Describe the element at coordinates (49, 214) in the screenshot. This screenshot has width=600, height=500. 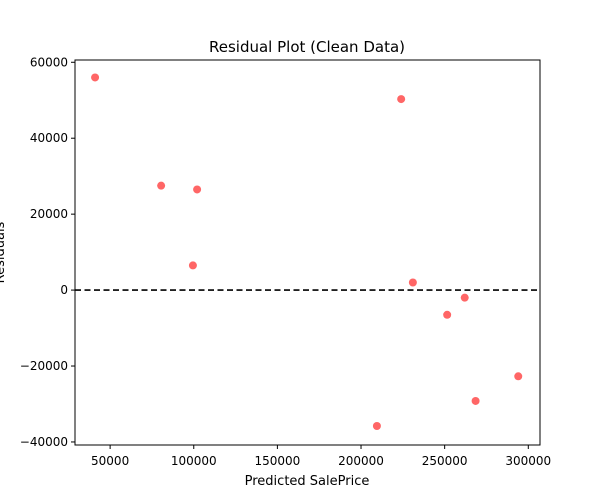
I see `y-tick-label: 20000` at that location.